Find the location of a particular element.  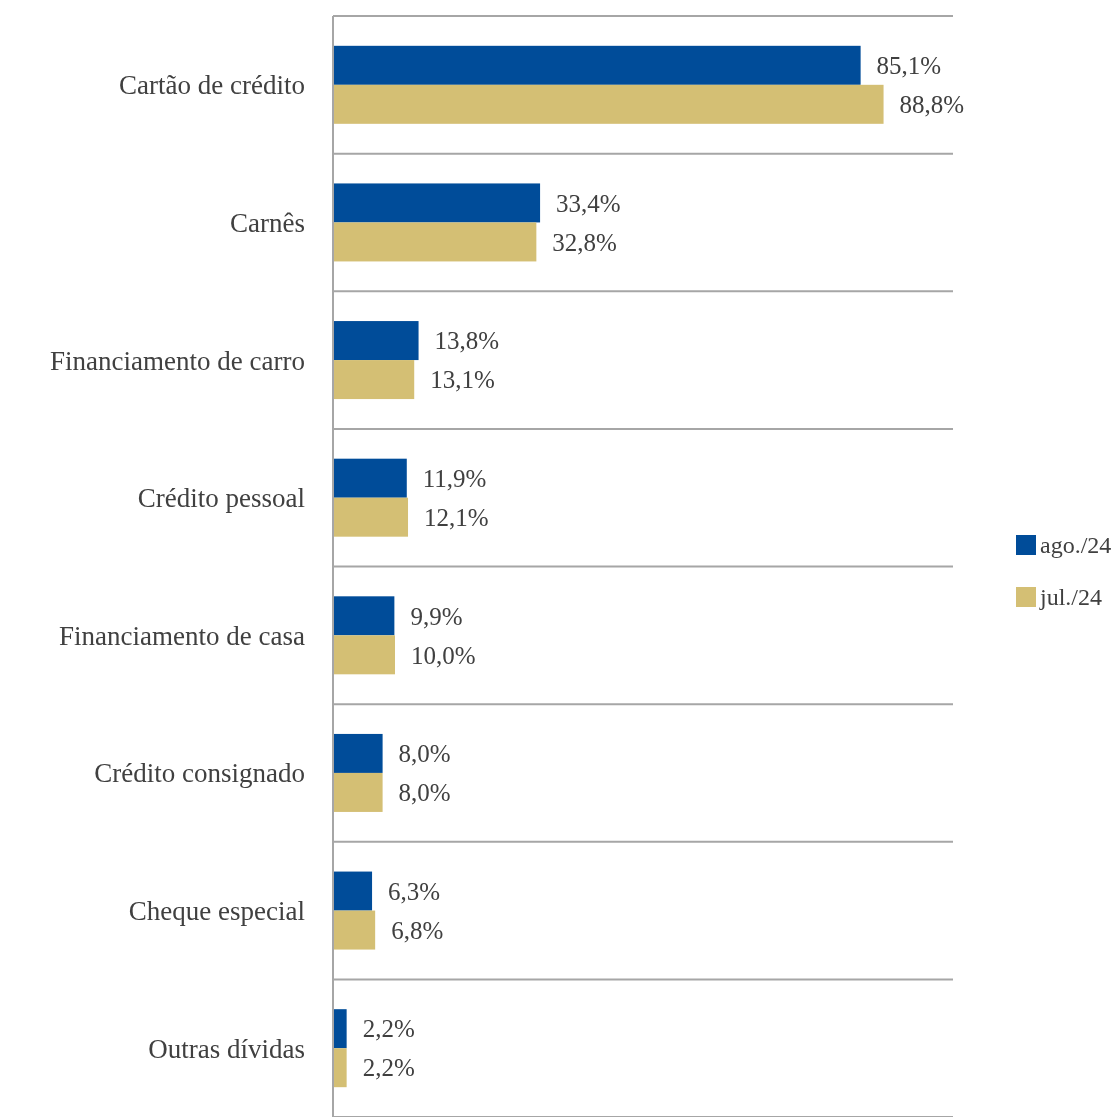

y-tick-label: Crédito consignado is located at coordinates (199, 773).